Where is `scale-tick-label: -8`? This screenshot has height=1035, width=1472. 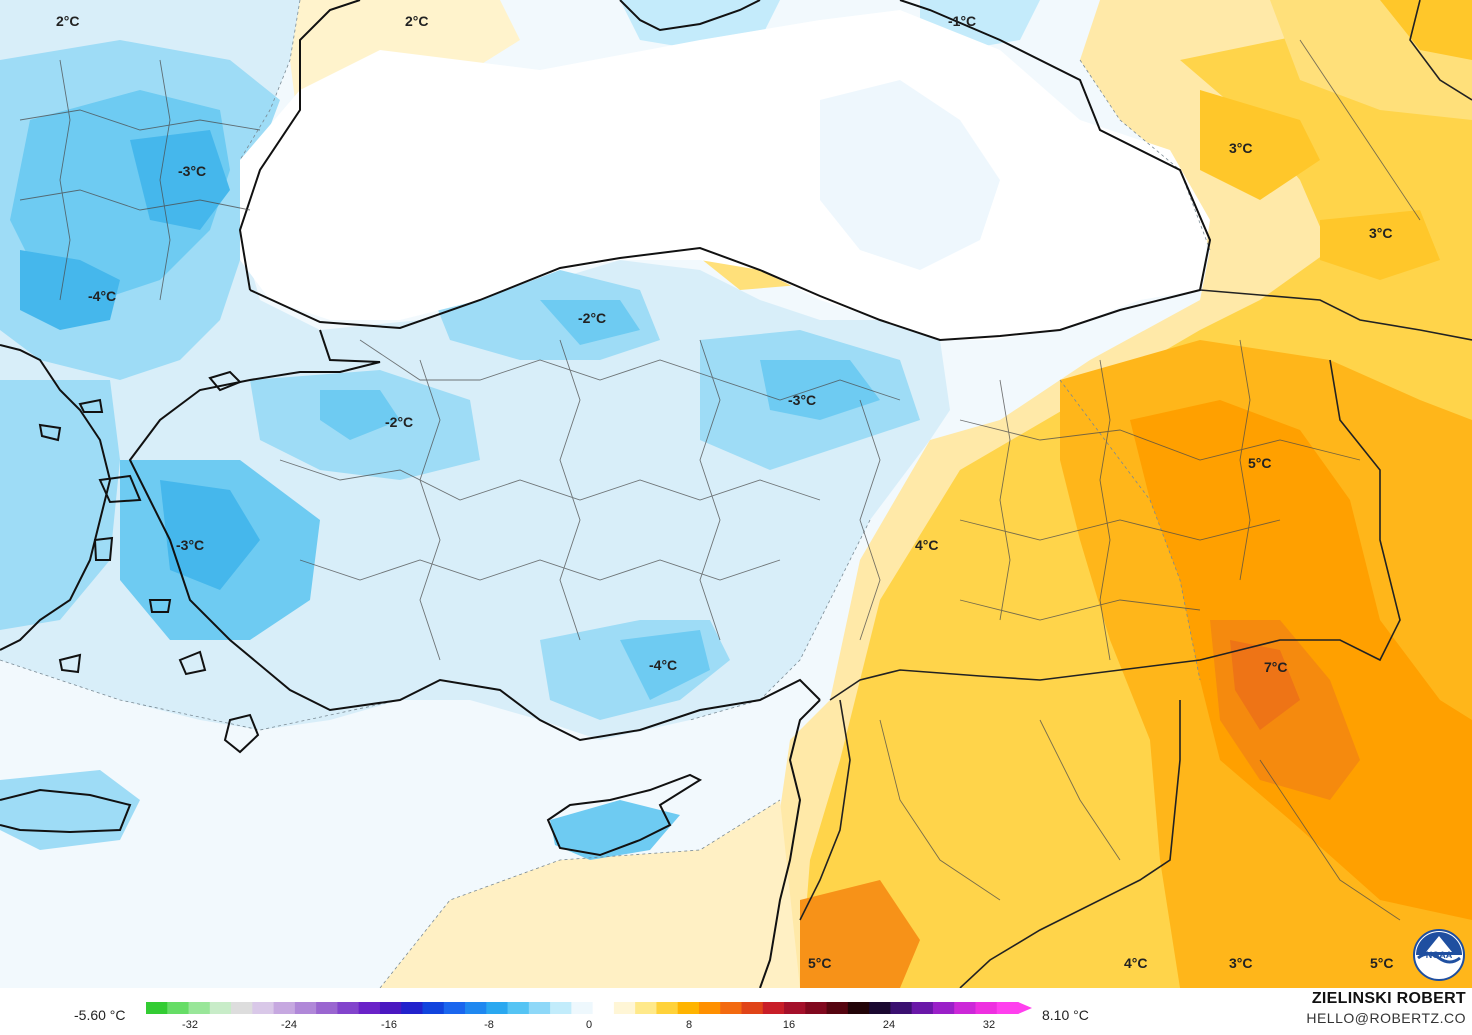 scale-tick-label: -8 is located at coordinates (489, 1024).